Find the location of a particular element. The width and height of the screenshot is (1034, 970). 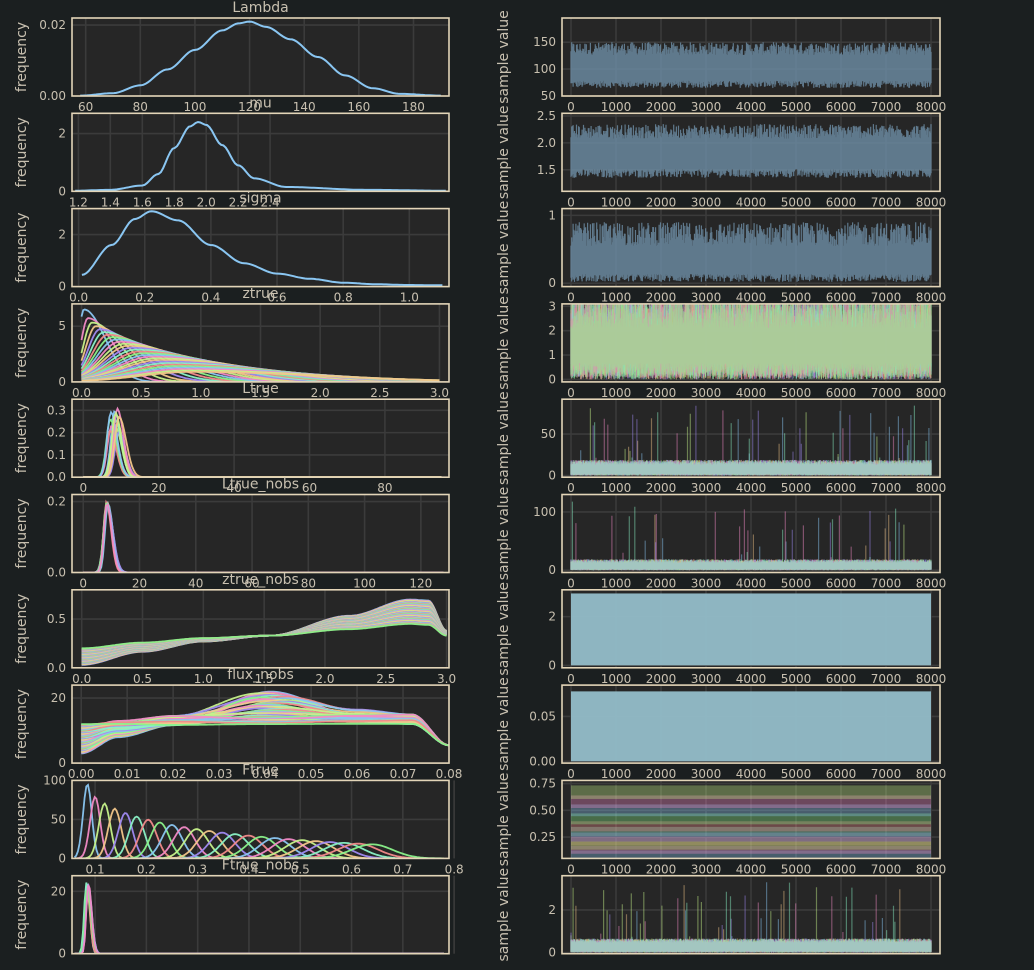

y-tick-label: 20 is located at coordinates (58, 891).